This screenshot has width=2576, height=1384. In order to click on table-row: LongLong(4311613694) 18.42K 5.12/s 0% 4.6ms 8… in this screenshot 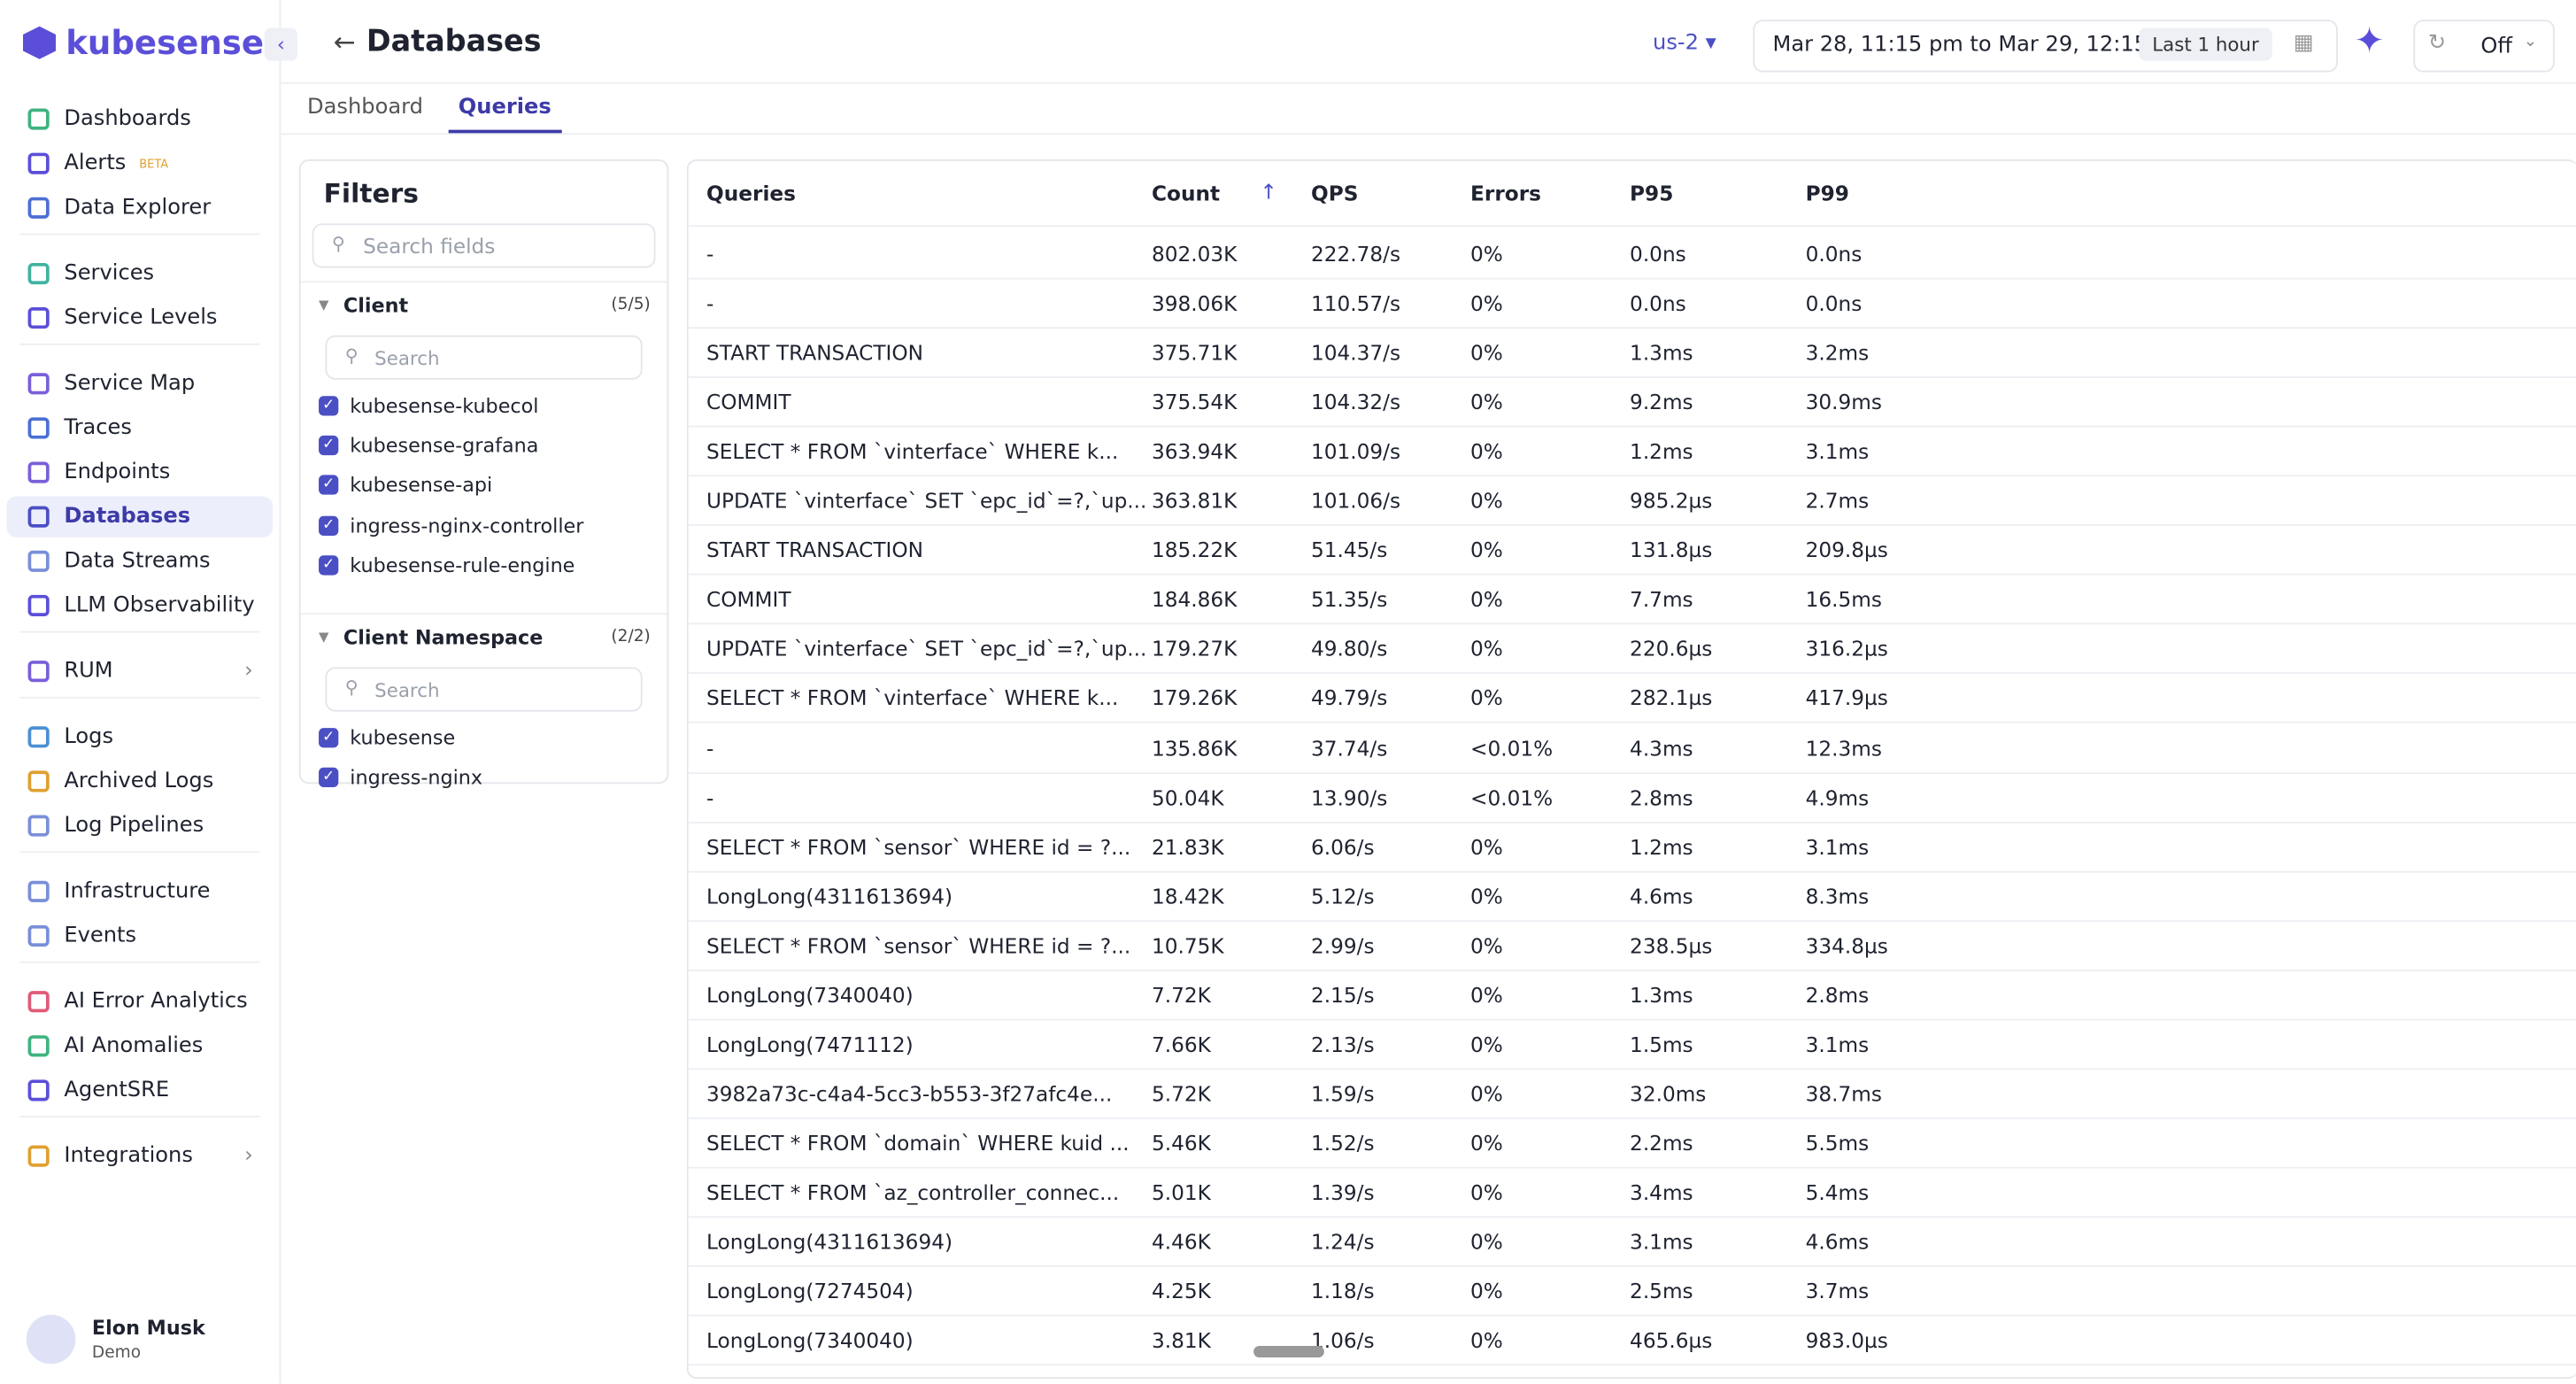, I will do `click(1632, 896)`.